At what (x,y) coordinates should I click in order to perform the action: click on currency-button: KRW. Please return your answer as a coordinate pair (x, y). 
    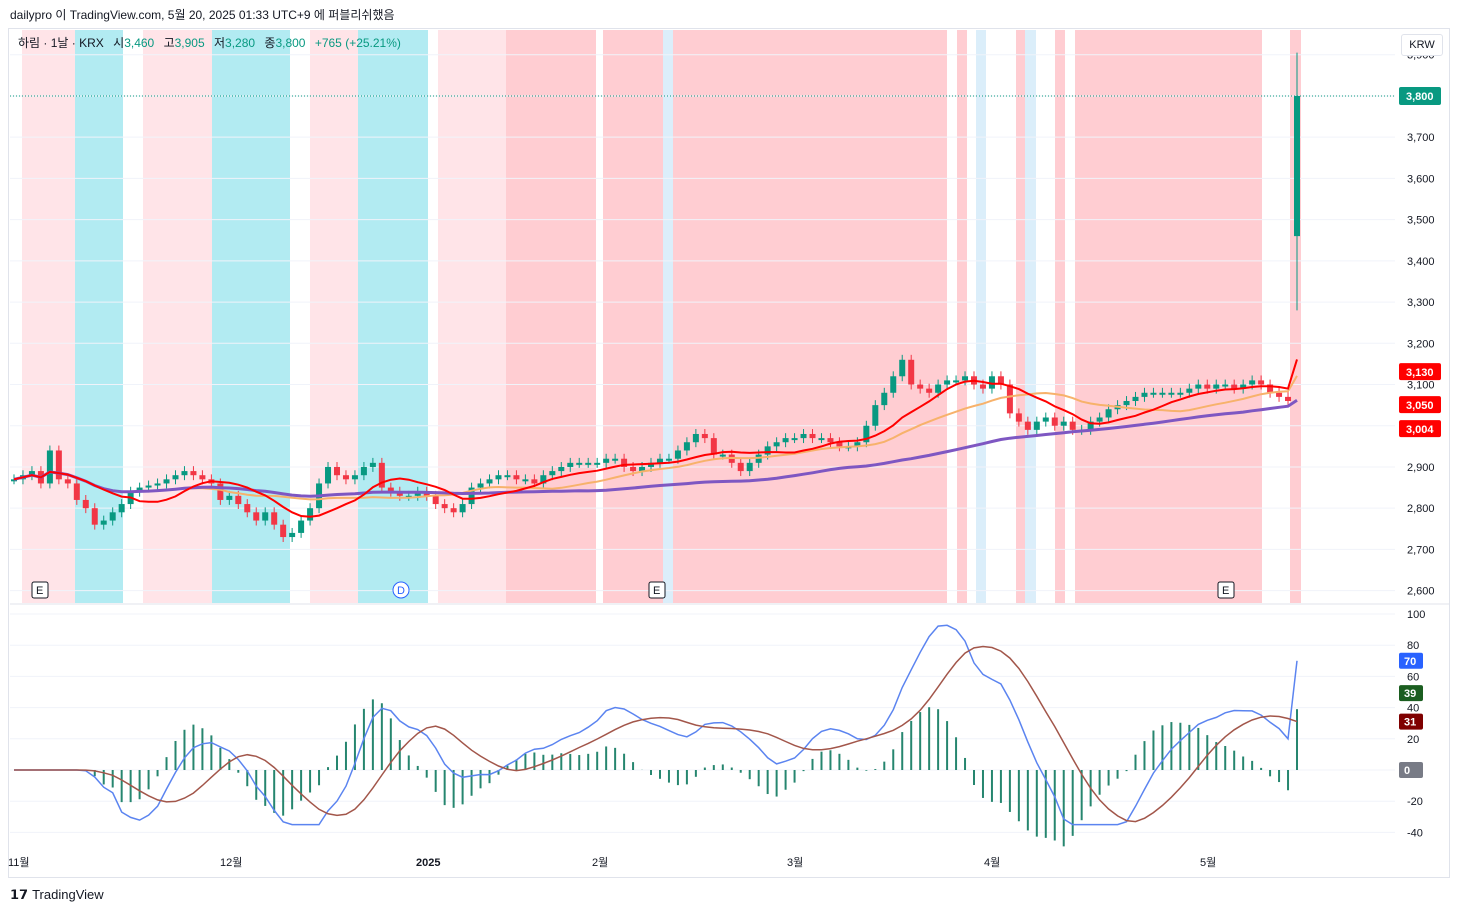
    Looking at the image, I should click on (1422, 45).